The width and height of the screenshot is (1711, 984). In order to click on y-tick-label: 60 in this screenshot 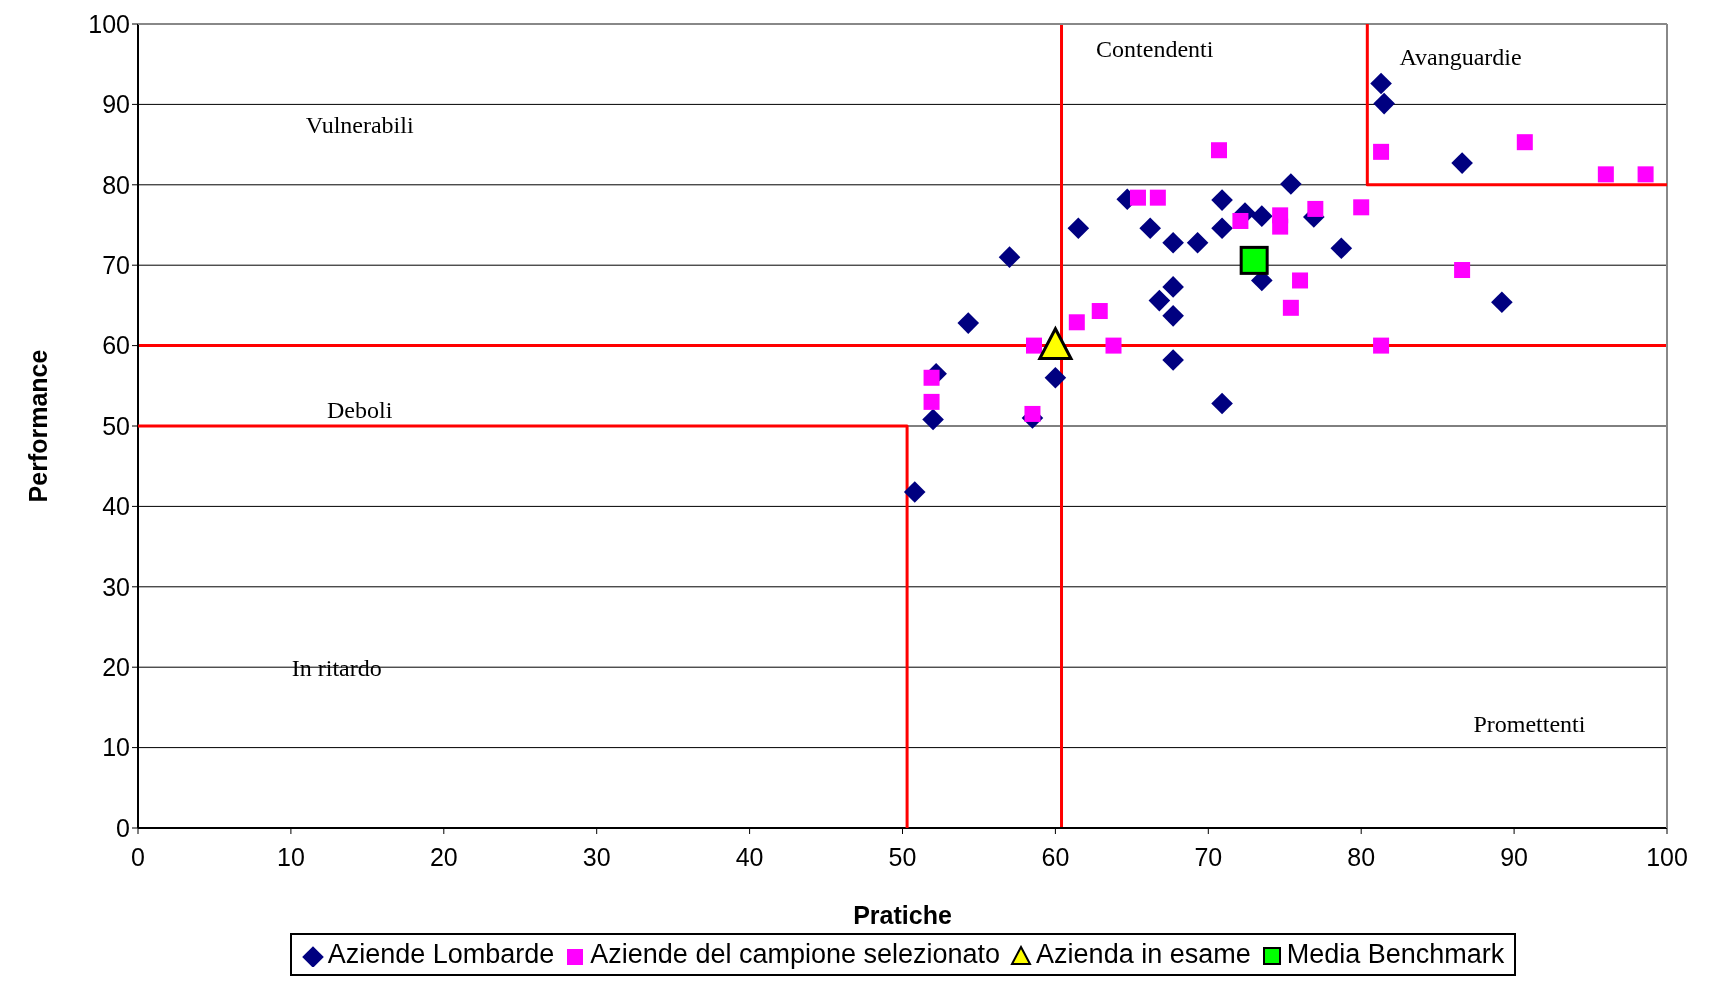, I will do `click(116, 345)`.